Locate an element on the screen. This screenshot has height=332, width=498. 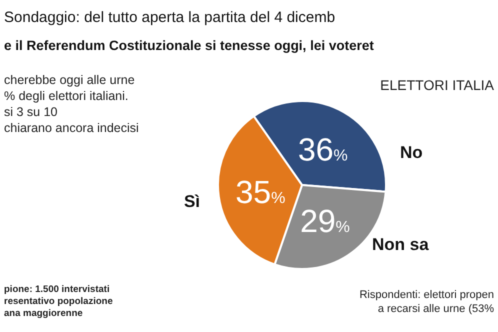
text: cherebbe oggi alle urne % degli elettori italiani. si 3 su 10 chiarano ancora indecisi is located at coordinates (71, 104).